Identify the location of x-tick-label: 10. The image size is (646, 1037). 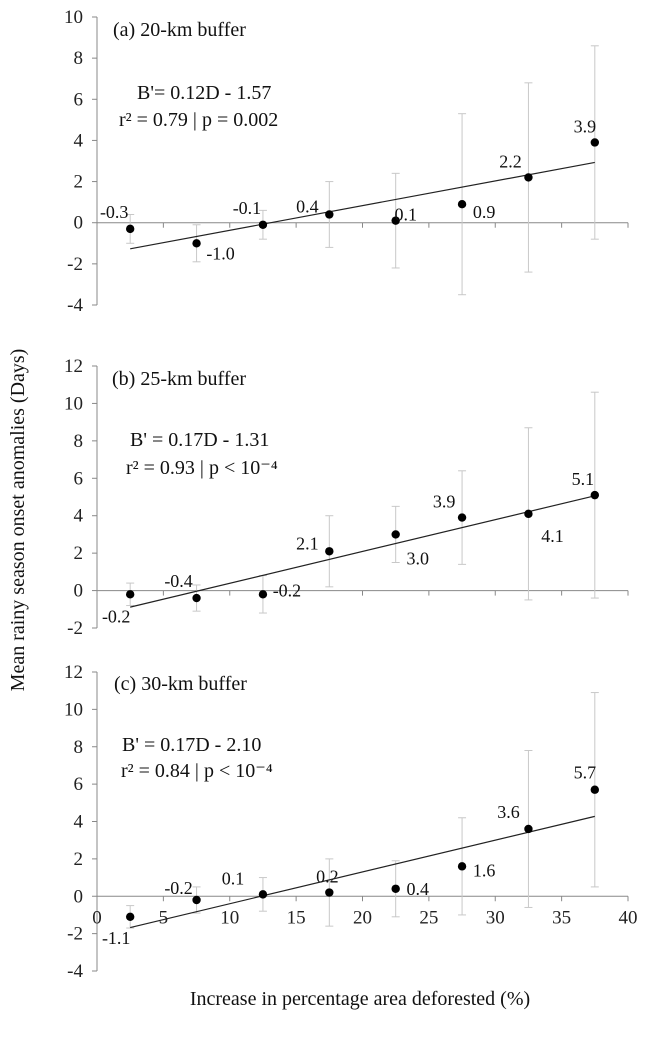
(229, 917).